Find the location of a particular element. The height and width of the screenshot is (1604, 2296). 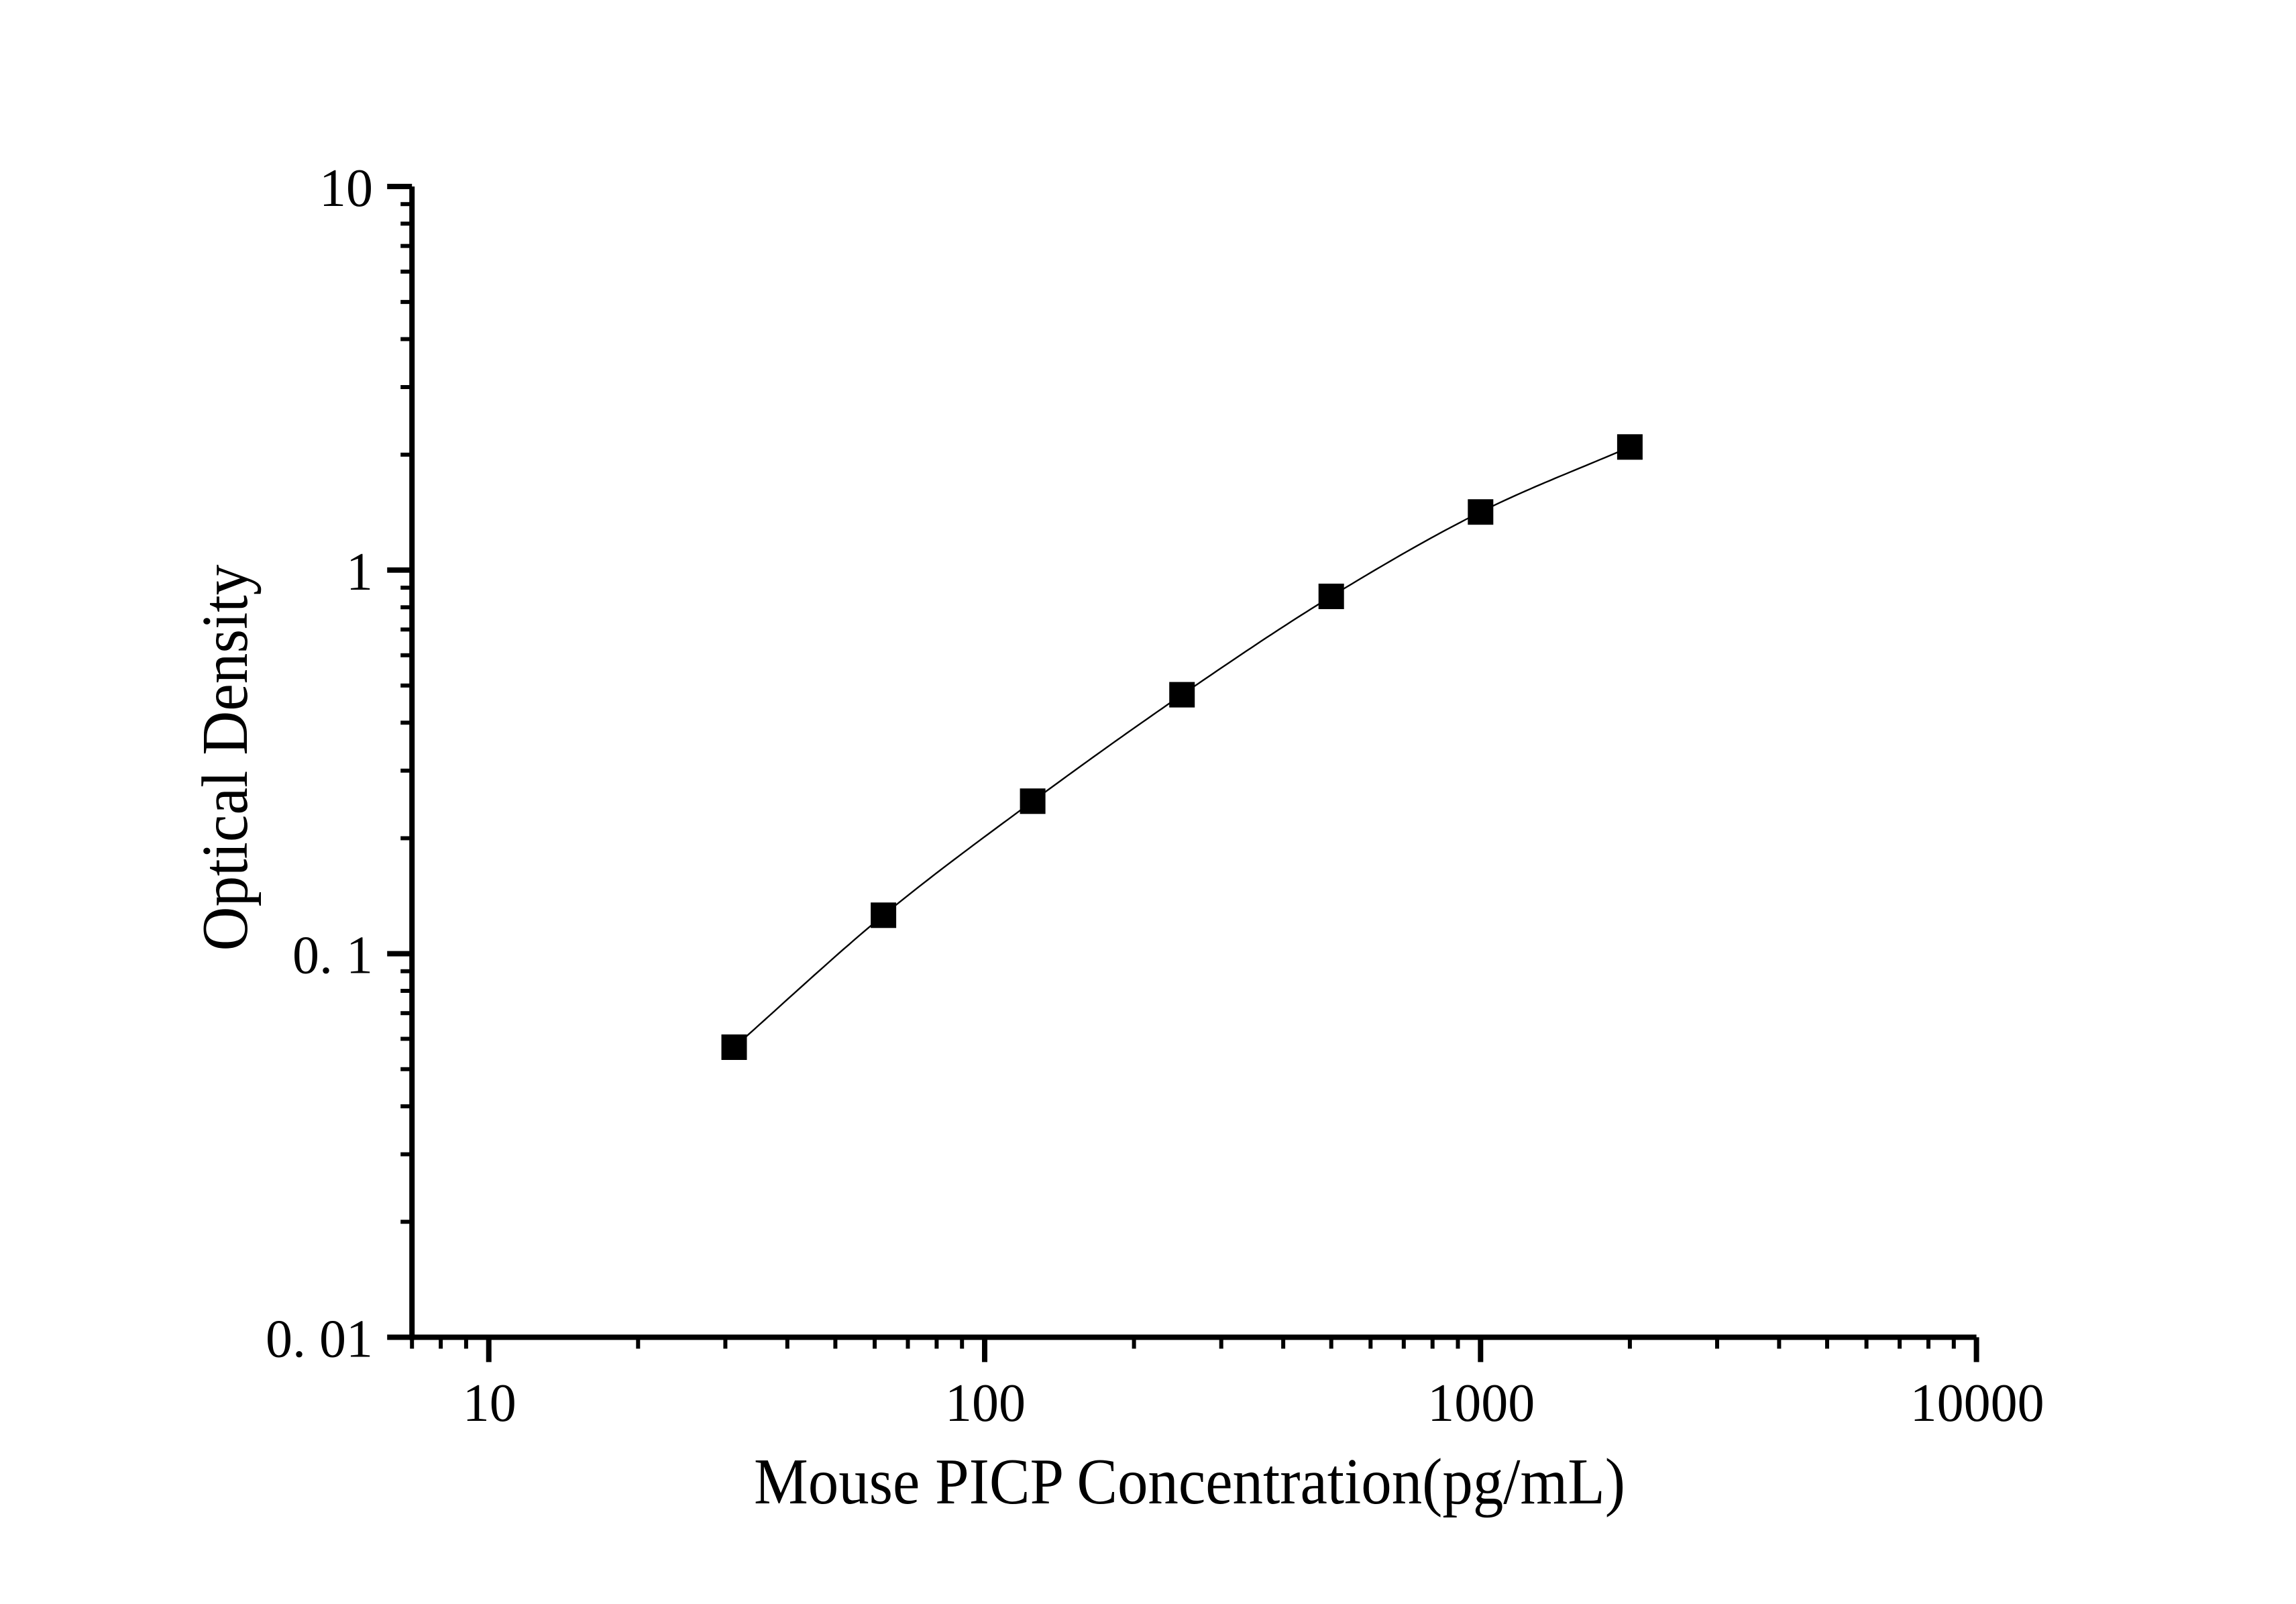

svg-text: 0. 1 is located at coordinates (332, 955).